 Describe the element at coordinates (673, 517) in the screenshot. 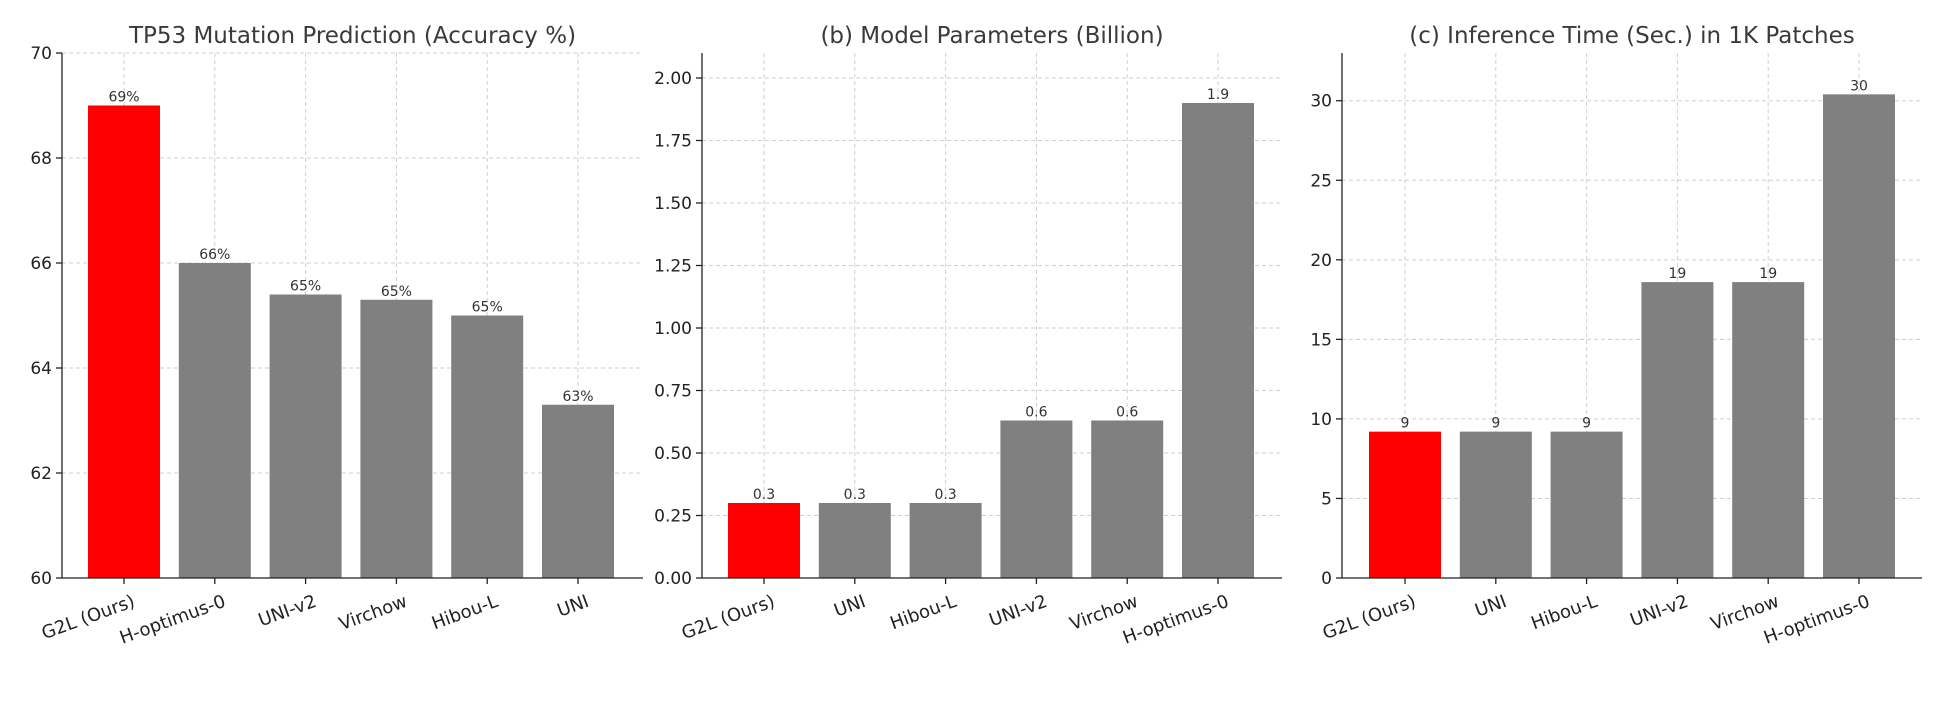

I see `y-tick-label: 0.25` at that location.